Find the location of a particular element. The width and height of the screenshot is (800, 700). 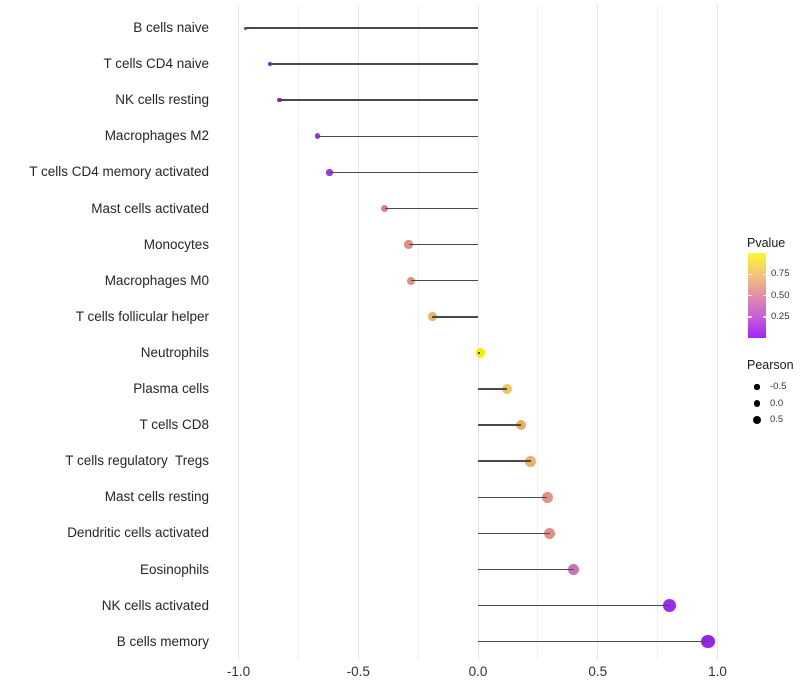

category-label: T cells CD8 is located at coordinates (174, 425).